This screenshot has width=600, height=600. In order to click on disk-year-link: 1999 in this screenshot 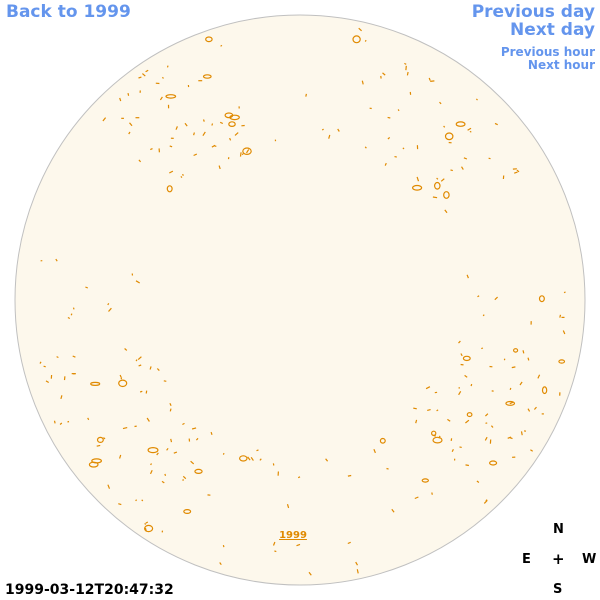, I will do `click(293, 535)`.